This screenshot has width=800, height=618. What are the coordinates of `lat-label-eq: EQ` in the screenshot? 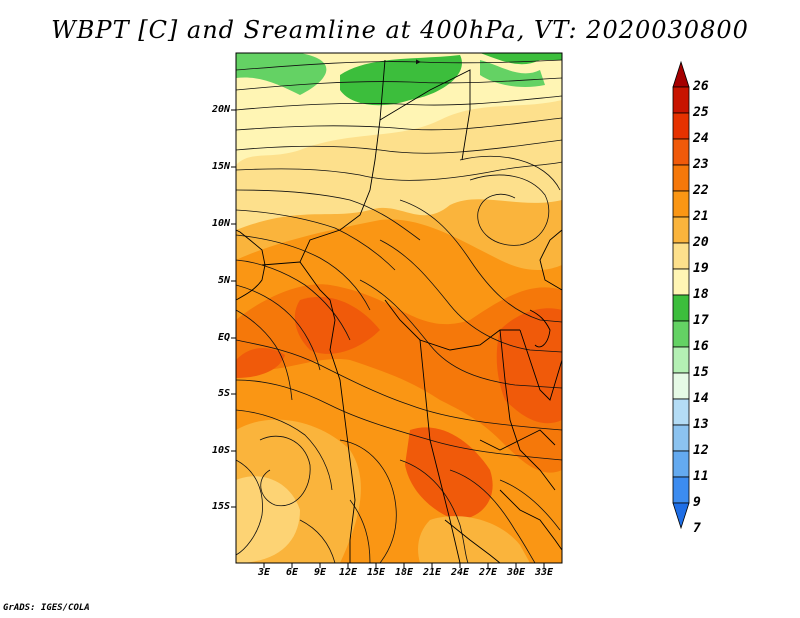 It's located at (223, 337).